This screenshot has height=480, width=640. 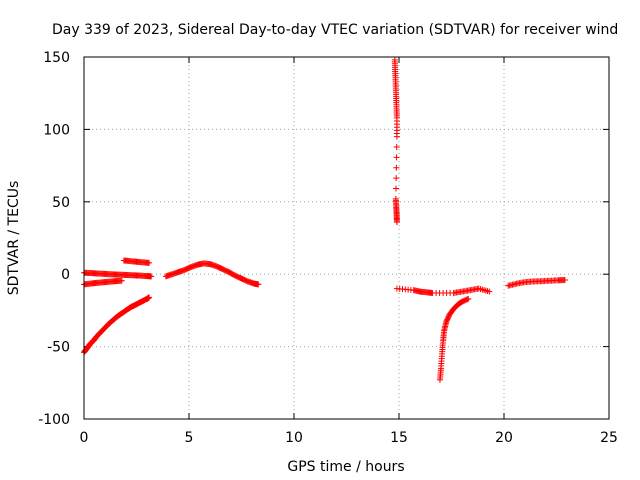 What do you see at coordinates (58, 348) in the screenshot?
I see `y-tick-label: -50` at bounding box center [58, 348].